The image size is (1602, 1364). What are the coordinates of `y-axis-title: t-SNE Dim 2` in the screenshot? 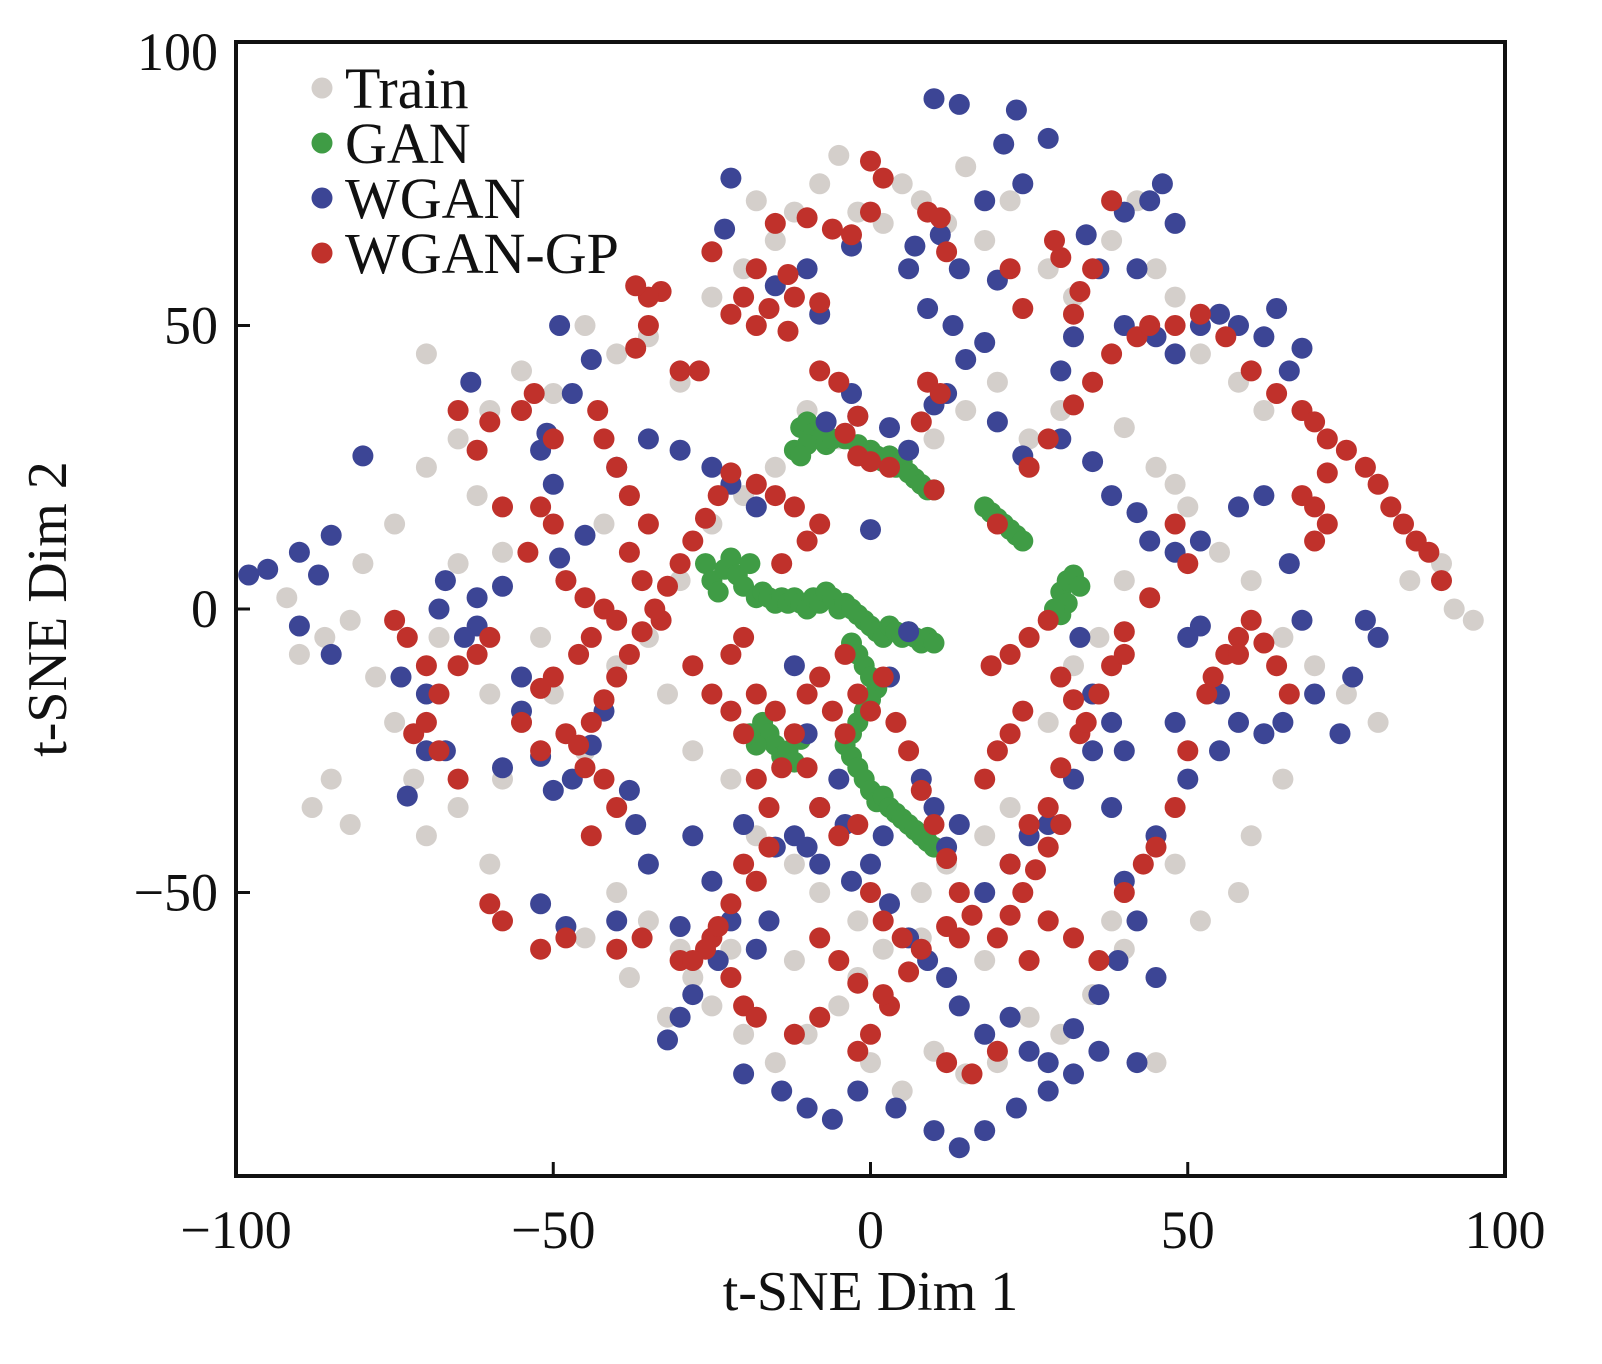 It's located at (48, 609).